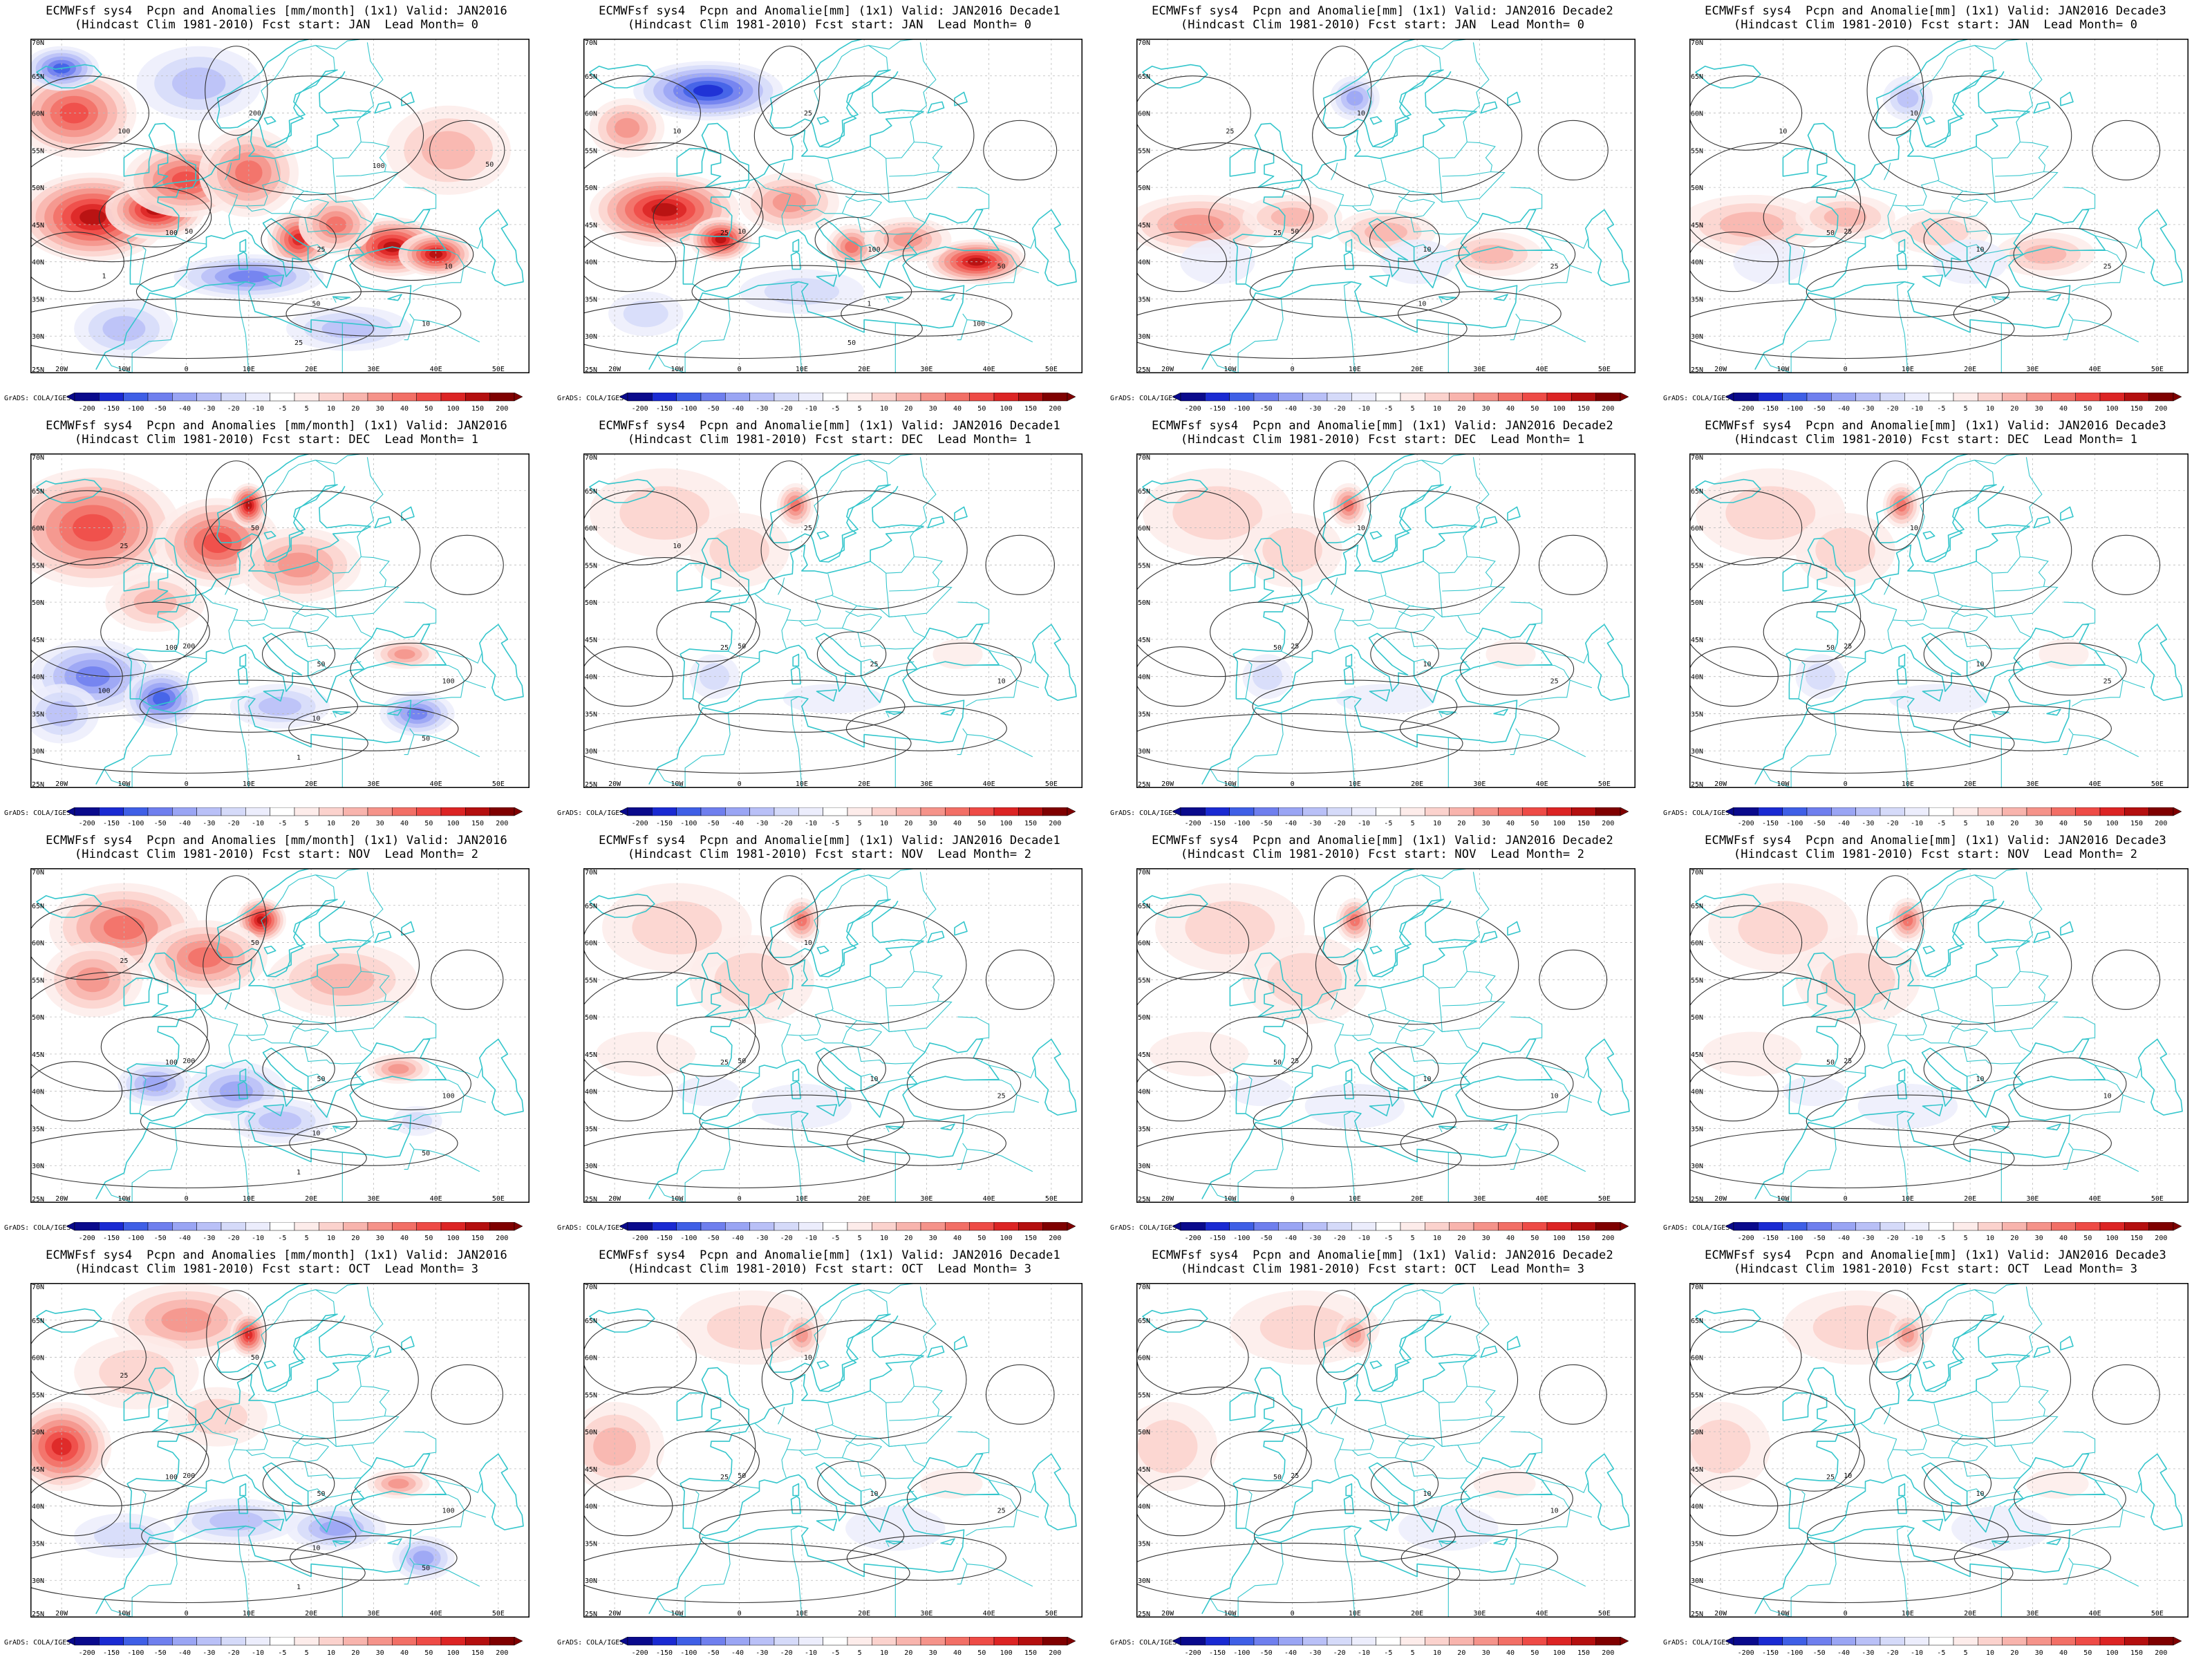 This screenshot has width=2212, height=1659. I want to click on coastlines, so click(1386, 1033).